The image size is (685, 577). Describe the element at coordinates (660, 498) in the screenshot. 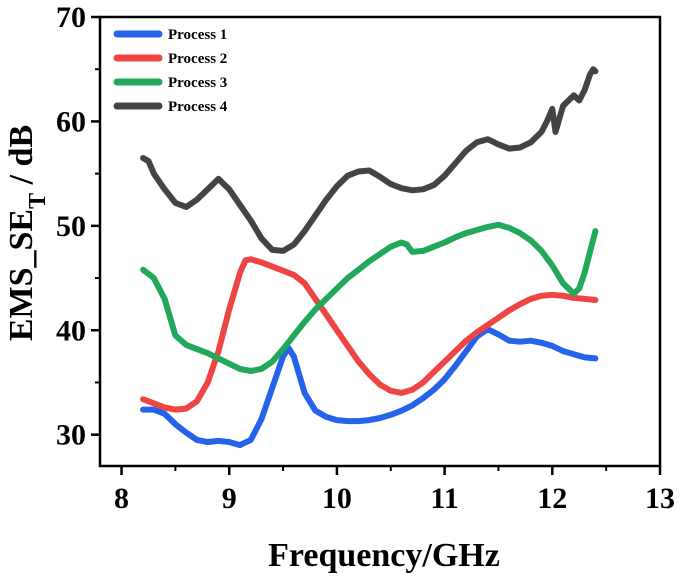

I see `x-tick-label: 13` at that location.